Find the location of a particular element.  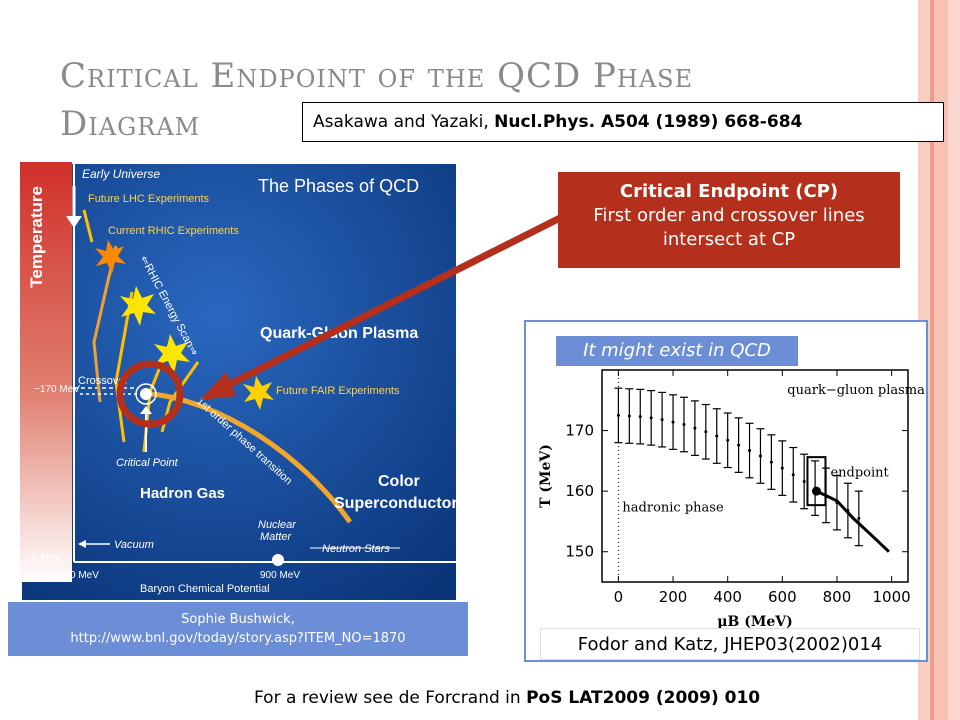

qcd-diagram-title: The Phases of QCD is located at coordinates (338, 186).